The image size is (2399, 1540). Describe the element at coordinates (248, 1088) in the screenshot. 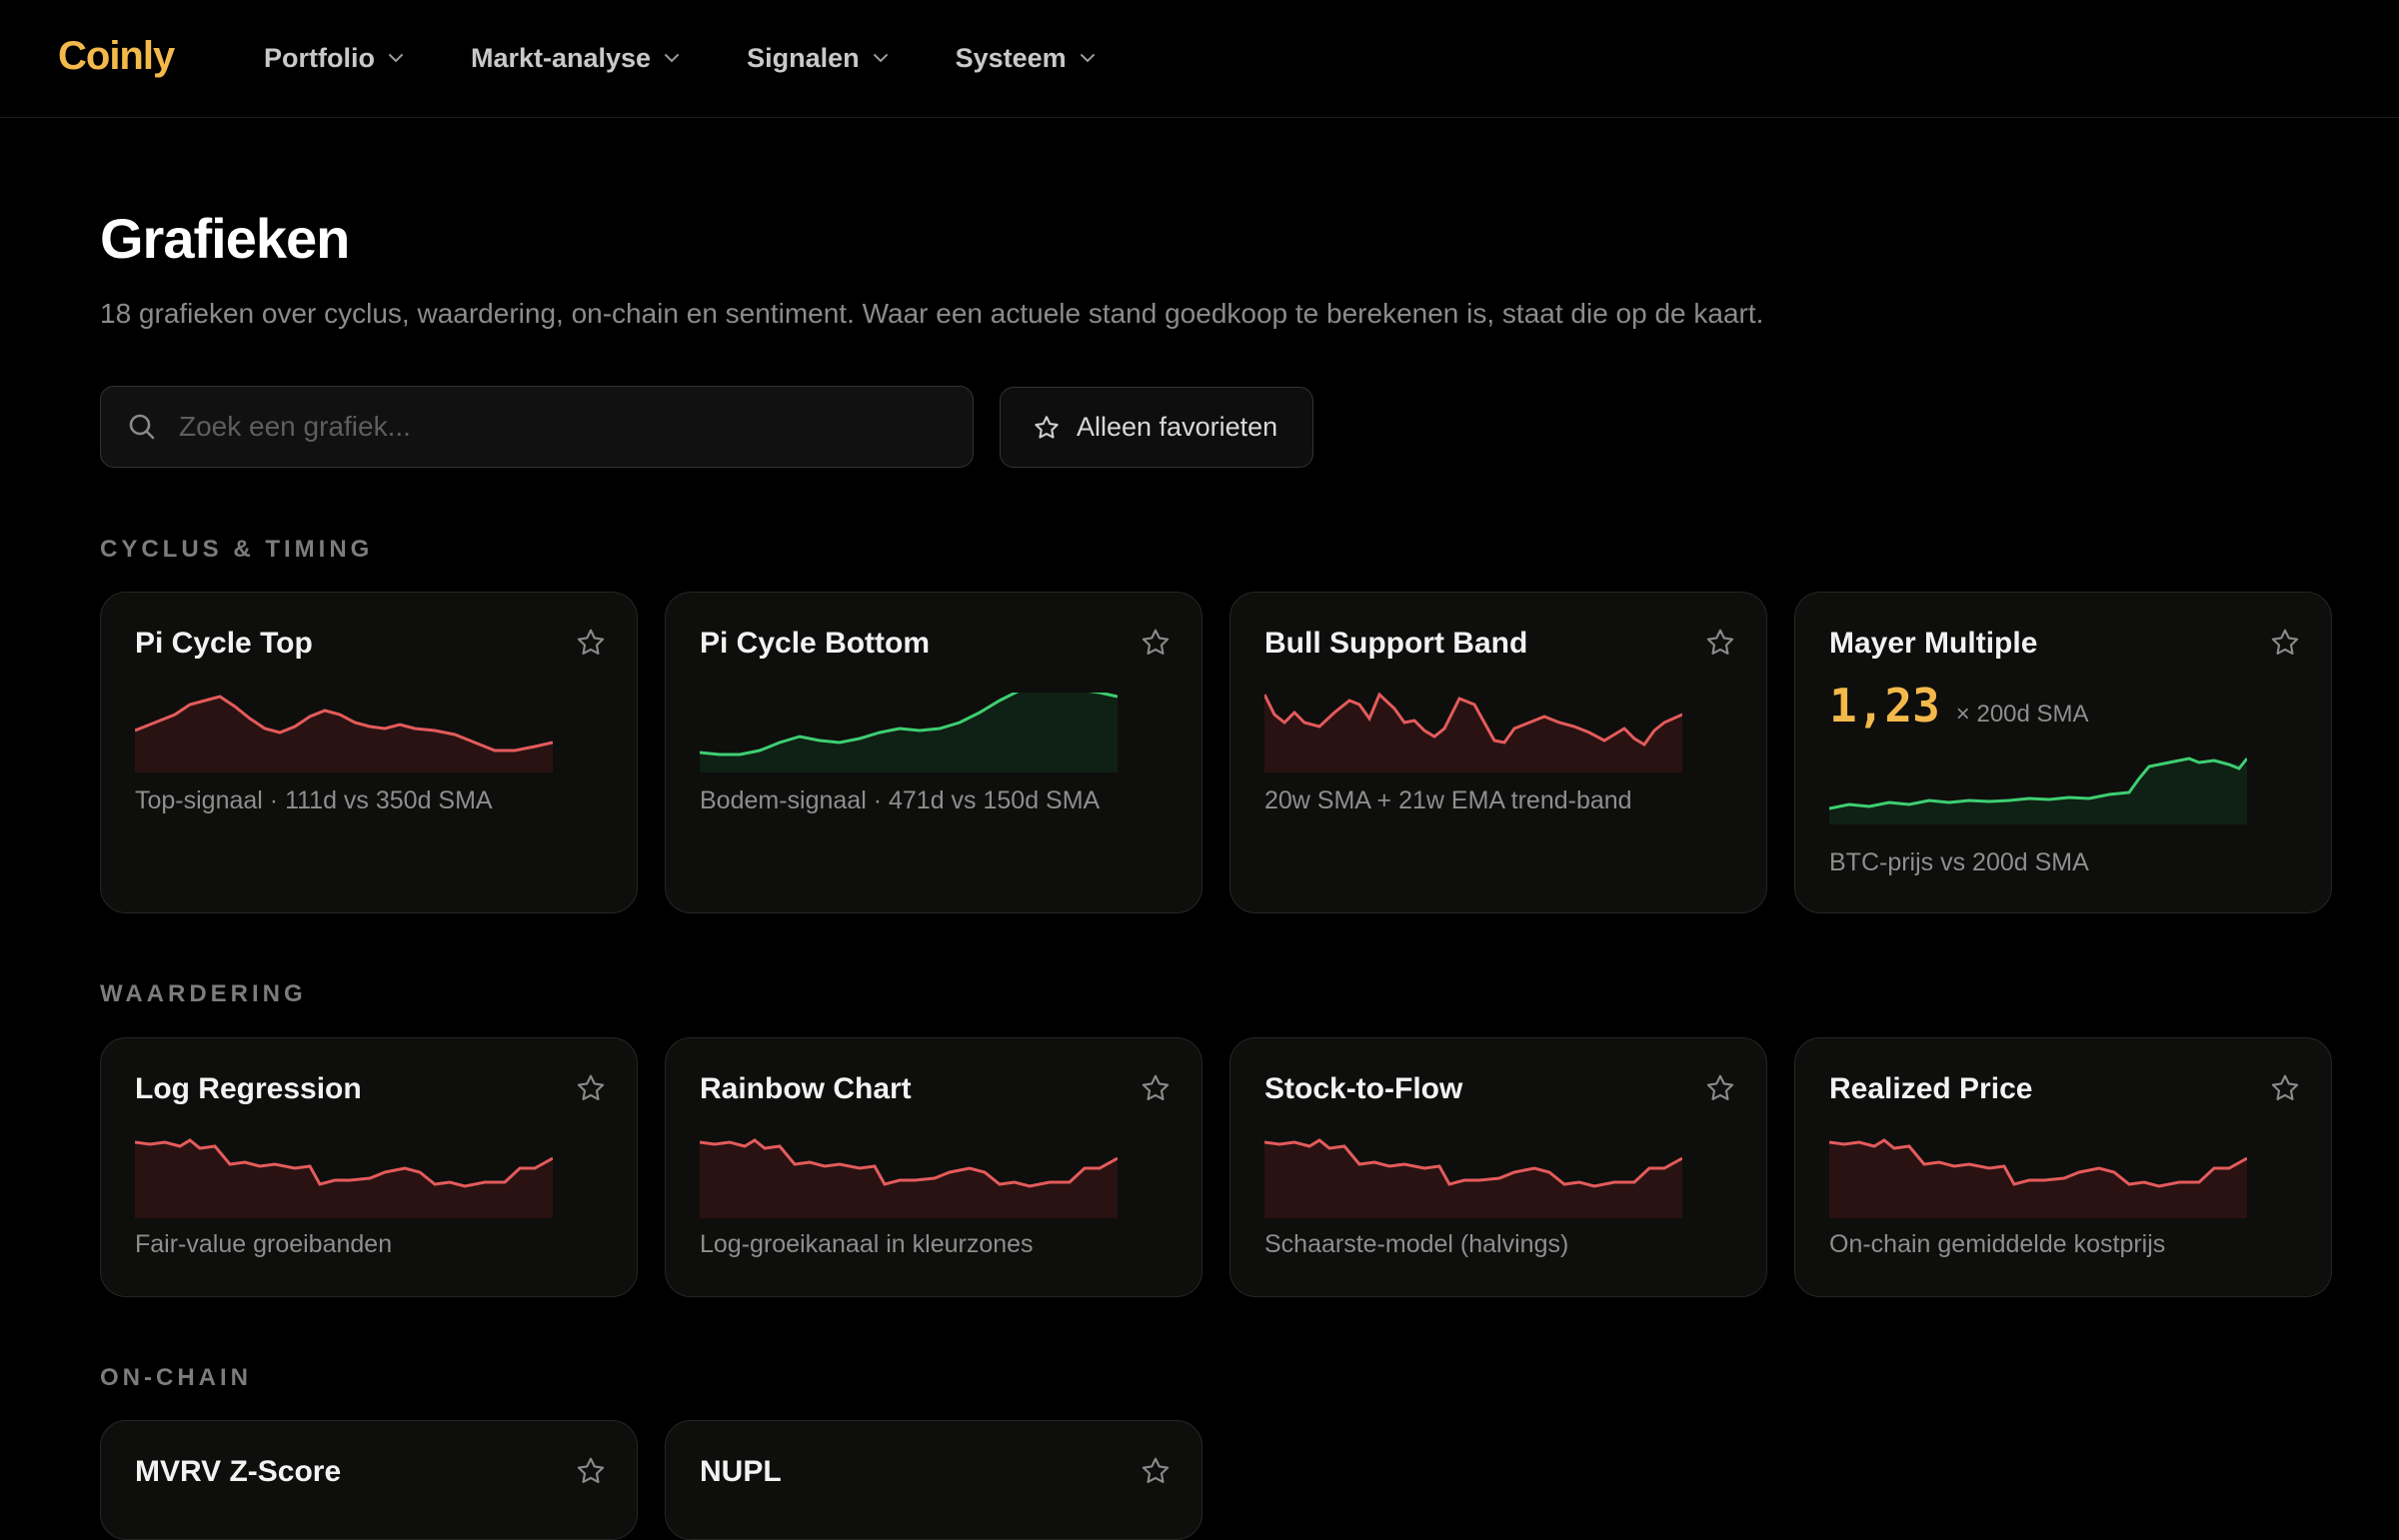

I see `card-title: Log Regression` at that location.